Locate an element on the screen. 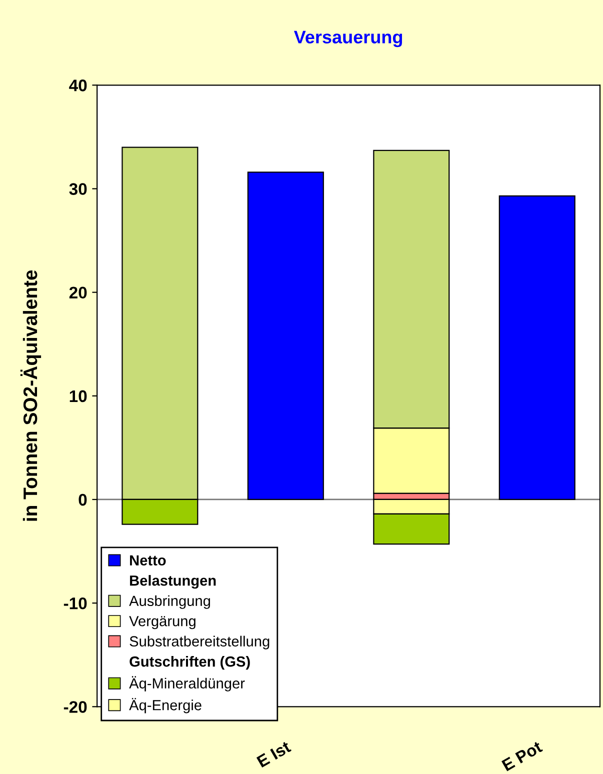  y-tick-label: 0 is located at coordinates (82, 500).